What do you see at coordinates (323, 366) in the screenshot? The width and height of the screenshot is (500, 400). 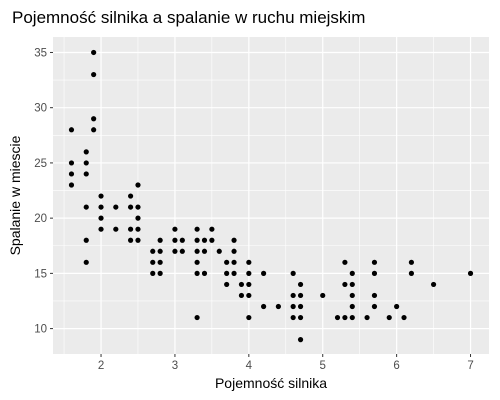 I see `x-tick-label: 5` at bounding box center [323, 366].